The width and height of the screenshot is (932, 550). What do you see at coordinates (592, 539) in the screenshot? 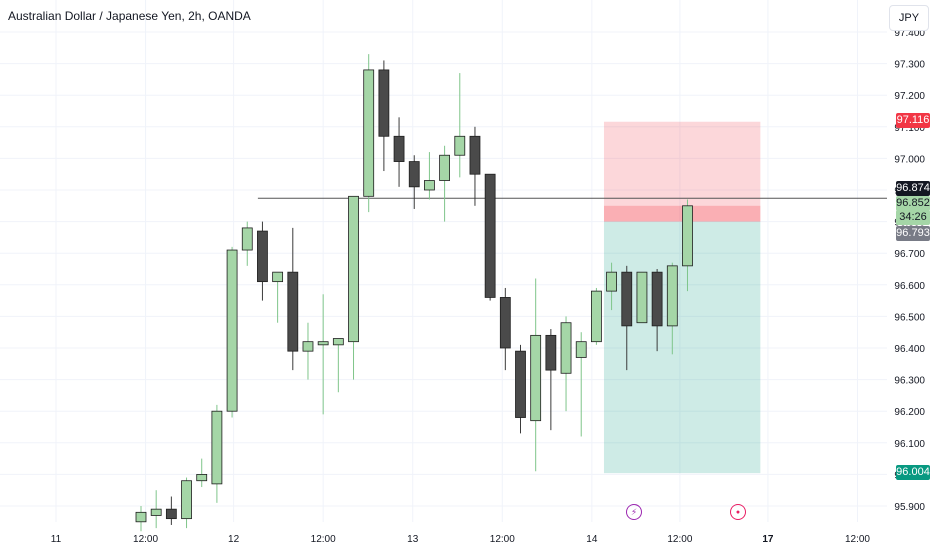
I see `time-tick-label: 14` at bounding box center [592, 539].